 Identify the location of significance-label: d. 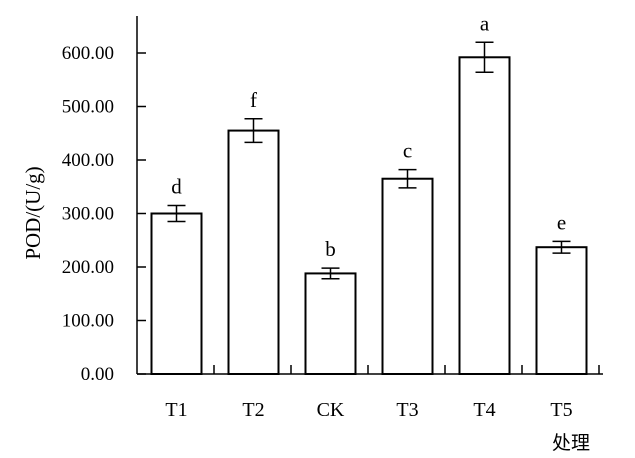
(176, 186).